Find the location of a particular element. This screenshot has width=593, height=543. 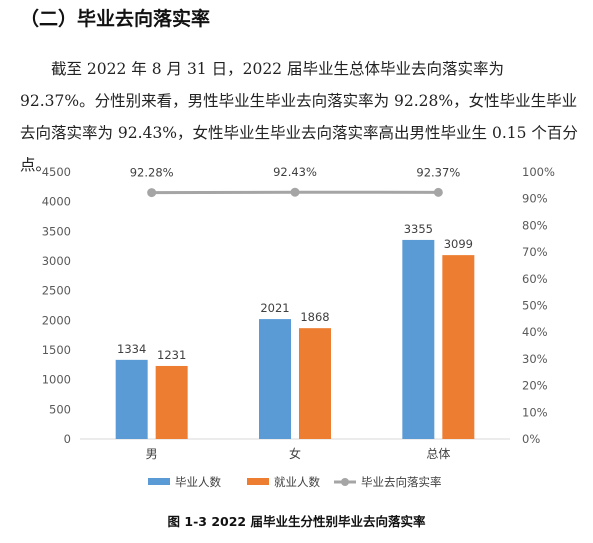

right-tick-label: 40% is located at coordinates (535, 332).